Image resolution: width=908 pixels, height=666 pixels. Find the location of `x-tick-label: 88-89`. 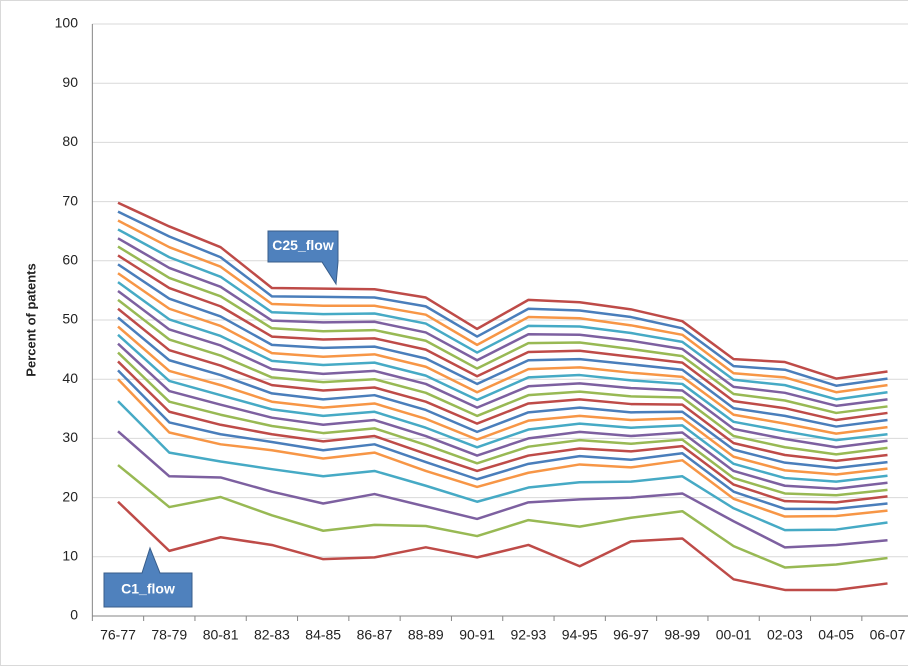

x-tick-label: 88-89 is located at coordinates (426, 635).